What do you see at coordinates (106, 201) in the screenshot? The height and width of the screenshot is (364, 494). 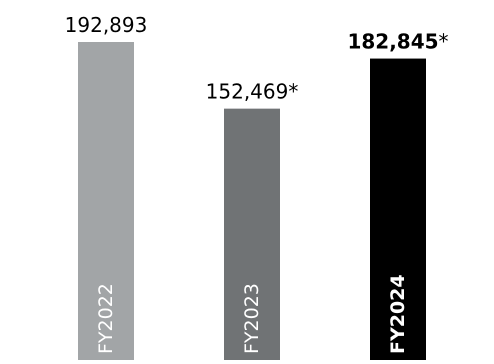 I see `bar-fy2022` at bounding box center [106, 201].